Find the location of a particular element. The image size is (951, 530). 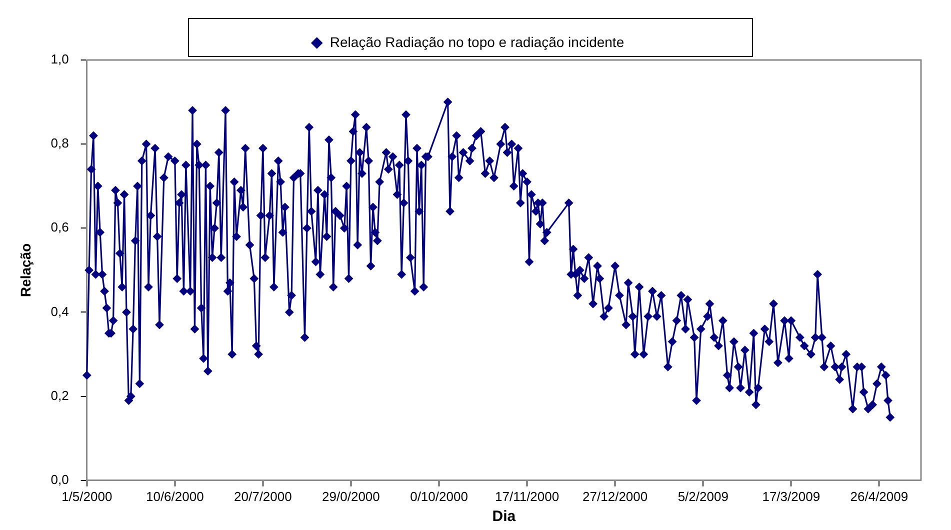

x-tick-label: 27/12/2000 is located at coordinates (615, 496).